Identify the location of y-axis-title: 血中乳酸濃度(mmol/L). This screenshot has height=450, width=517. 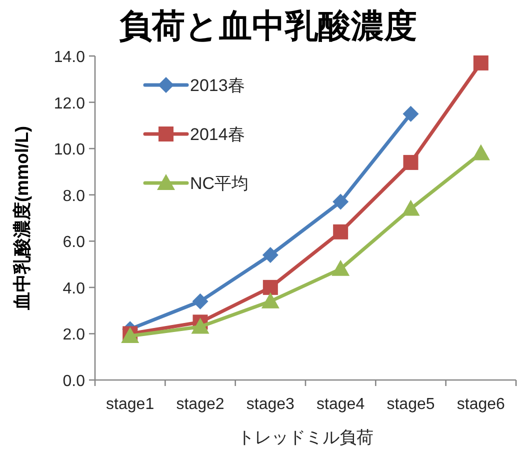
(22, 218).